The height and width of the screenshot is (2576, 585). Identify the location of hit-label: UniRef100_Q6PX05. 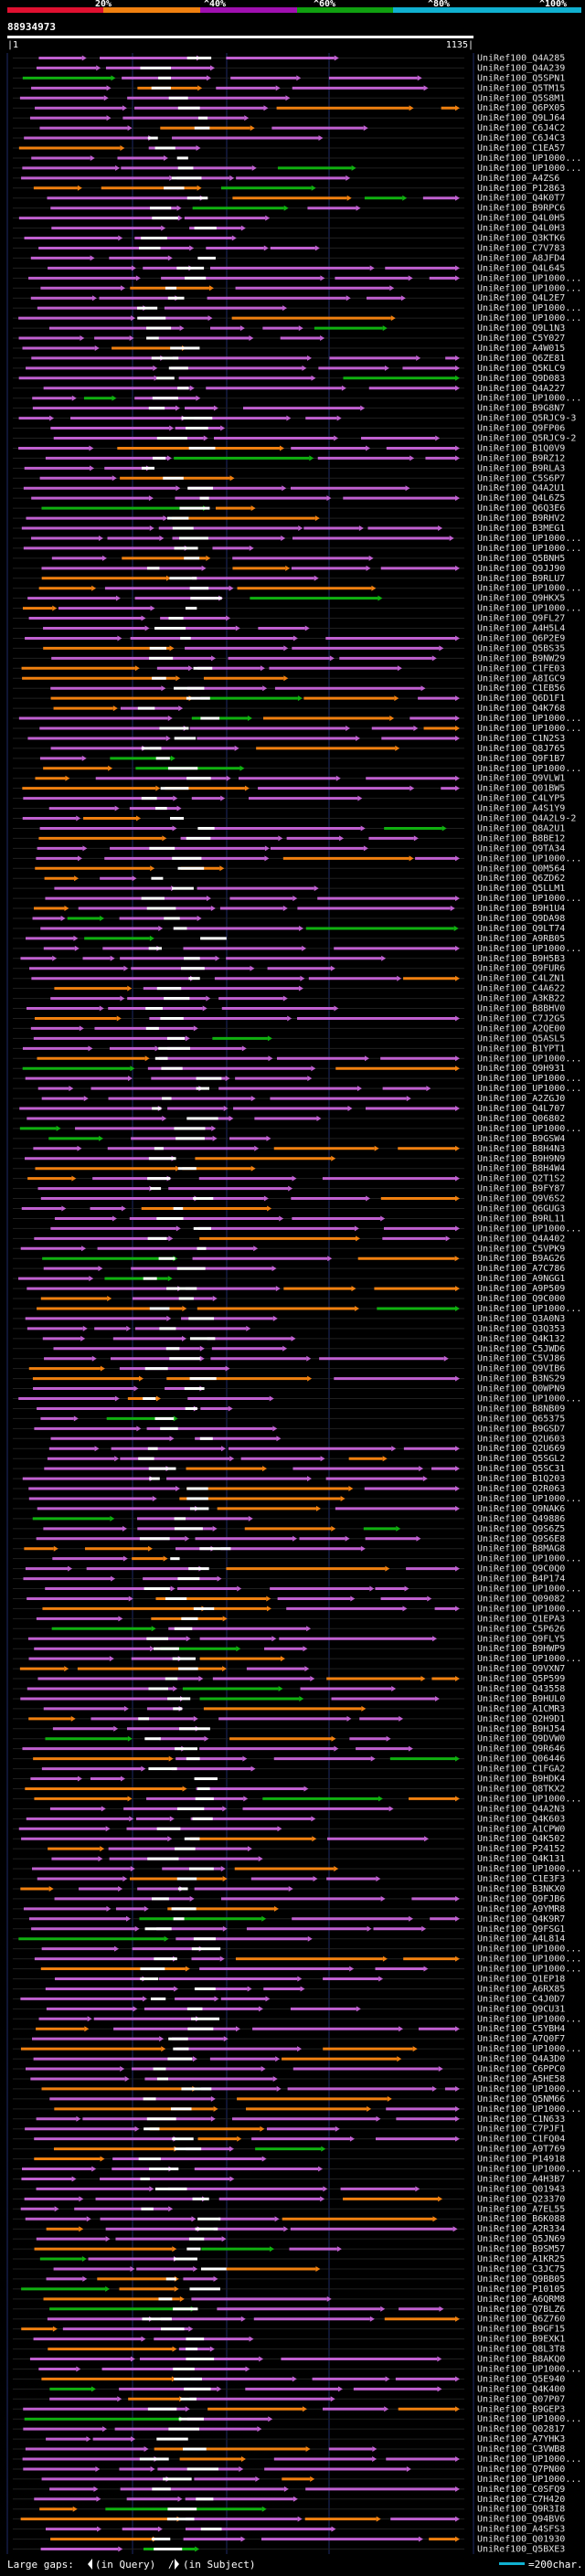
(521, 108).